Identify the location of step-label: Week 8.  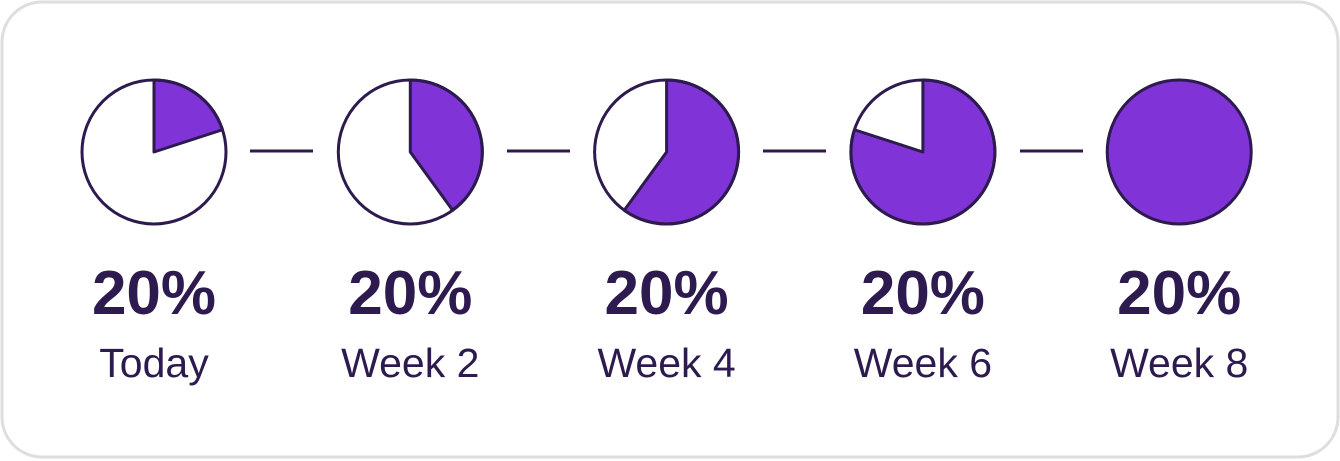
(1179, 363).